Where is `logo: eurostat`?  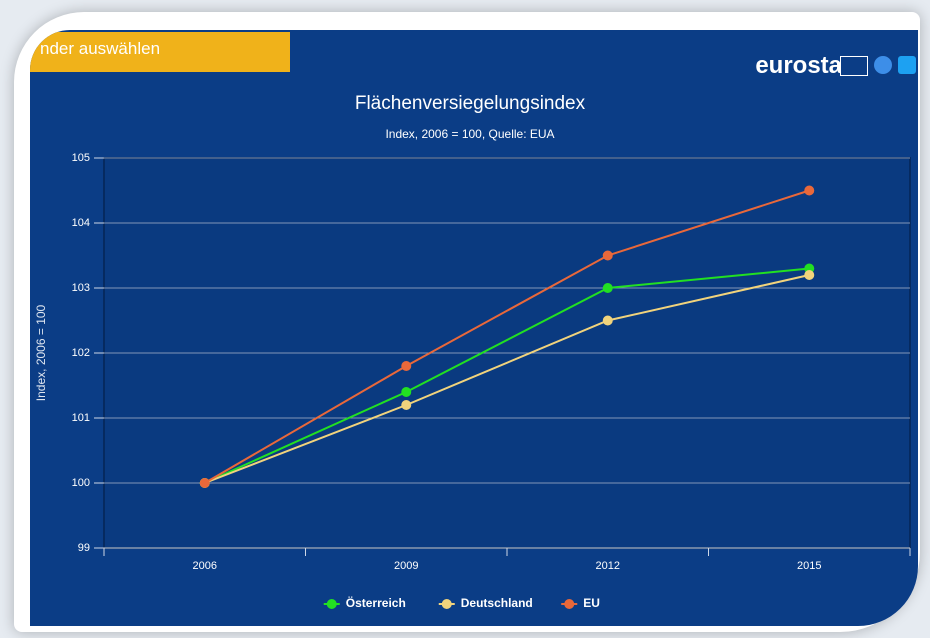
logo: eurostat is located at coordinates (802, 65).